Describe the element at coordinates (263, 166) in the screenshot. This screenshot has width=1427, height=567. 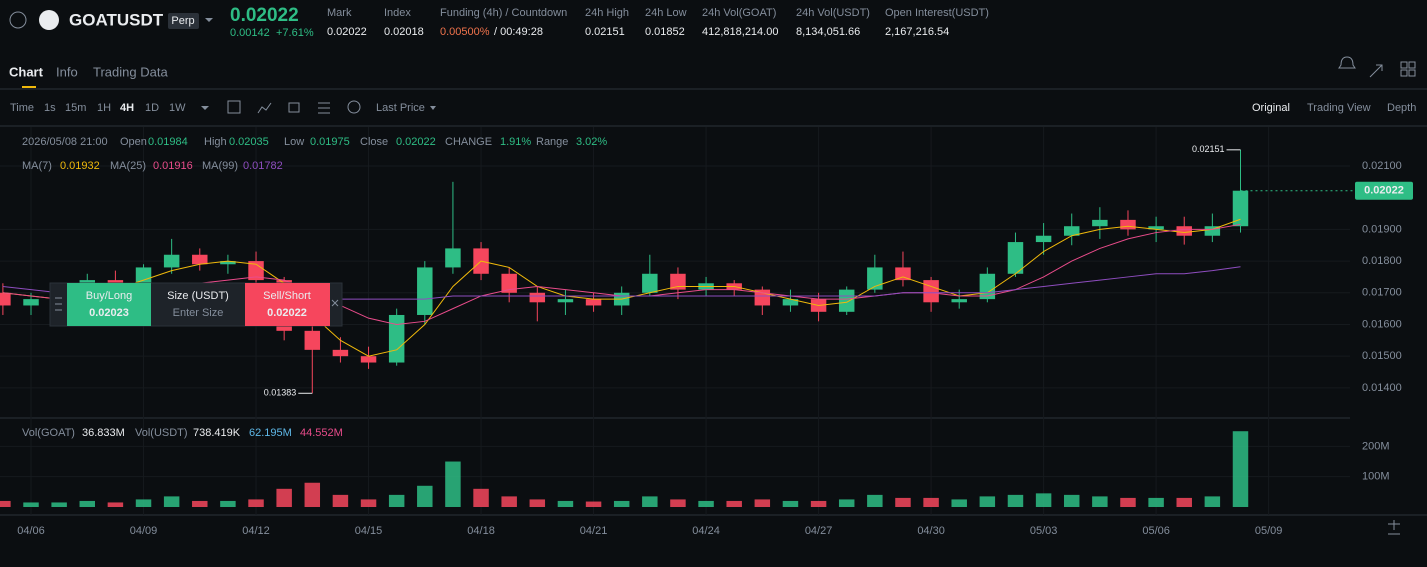
I see `ma-value: 0.01782` at that location.